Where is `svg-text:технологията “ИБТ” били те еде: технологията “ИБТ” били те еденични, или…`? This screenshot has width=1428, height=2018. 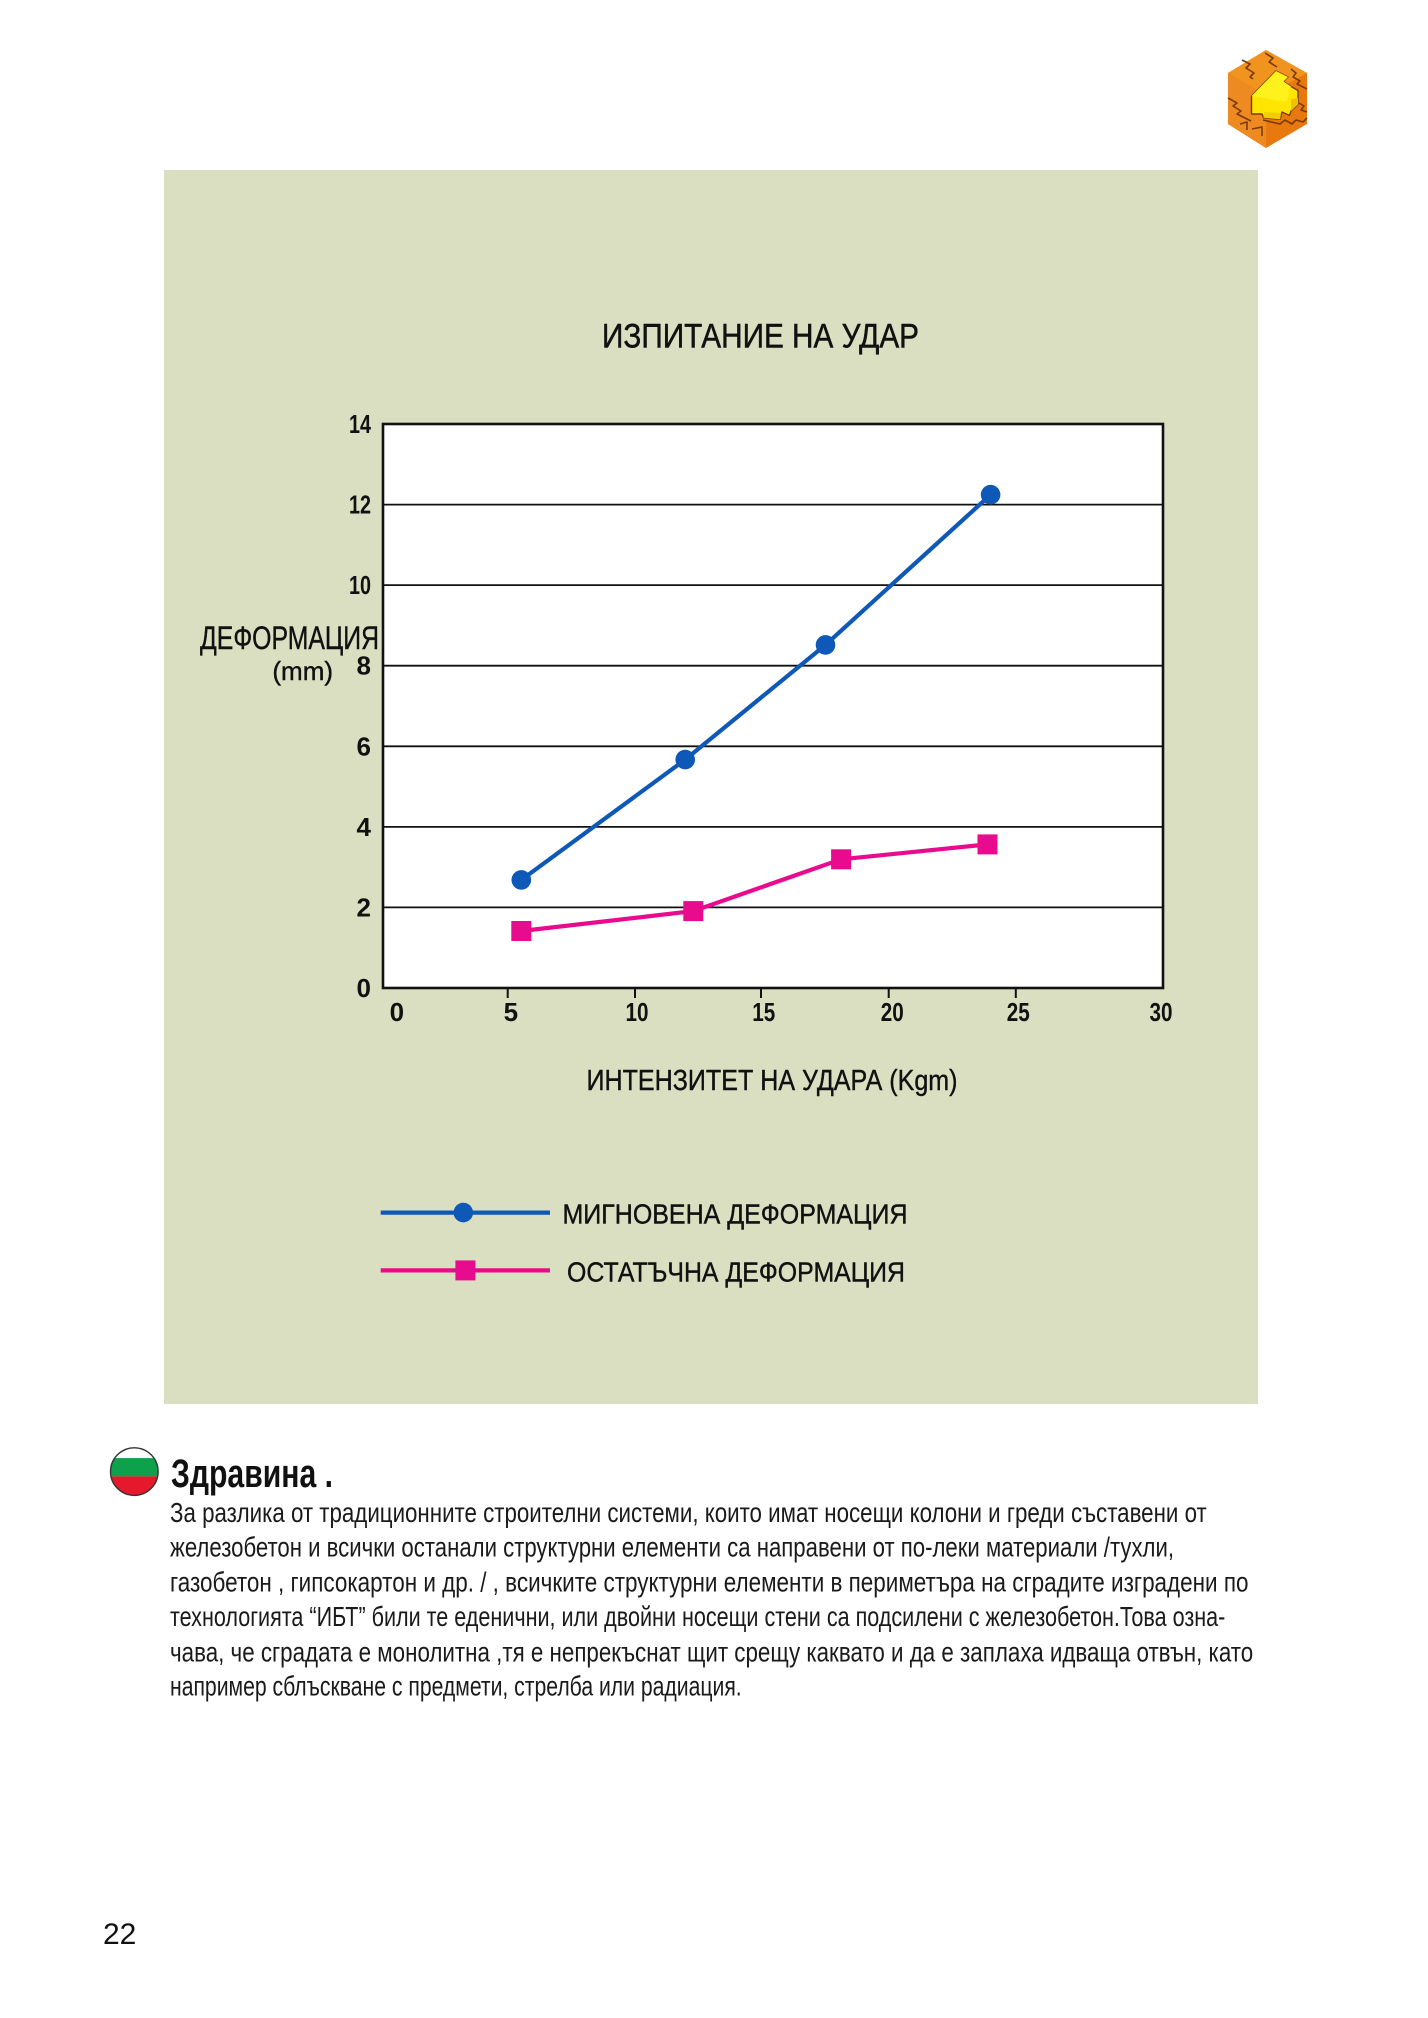
svg-text:технологията “ИБТ” били те еде: технологията “ИБТ” били те еденични, или… is located at coordinates (697, 1616).